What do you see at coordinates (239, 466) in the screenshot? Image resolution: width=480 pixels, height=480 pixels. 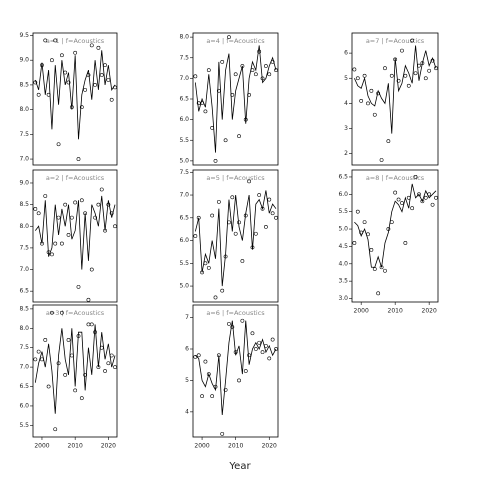 I see `x-axis-label: Year` at bounding box center [239, 466].